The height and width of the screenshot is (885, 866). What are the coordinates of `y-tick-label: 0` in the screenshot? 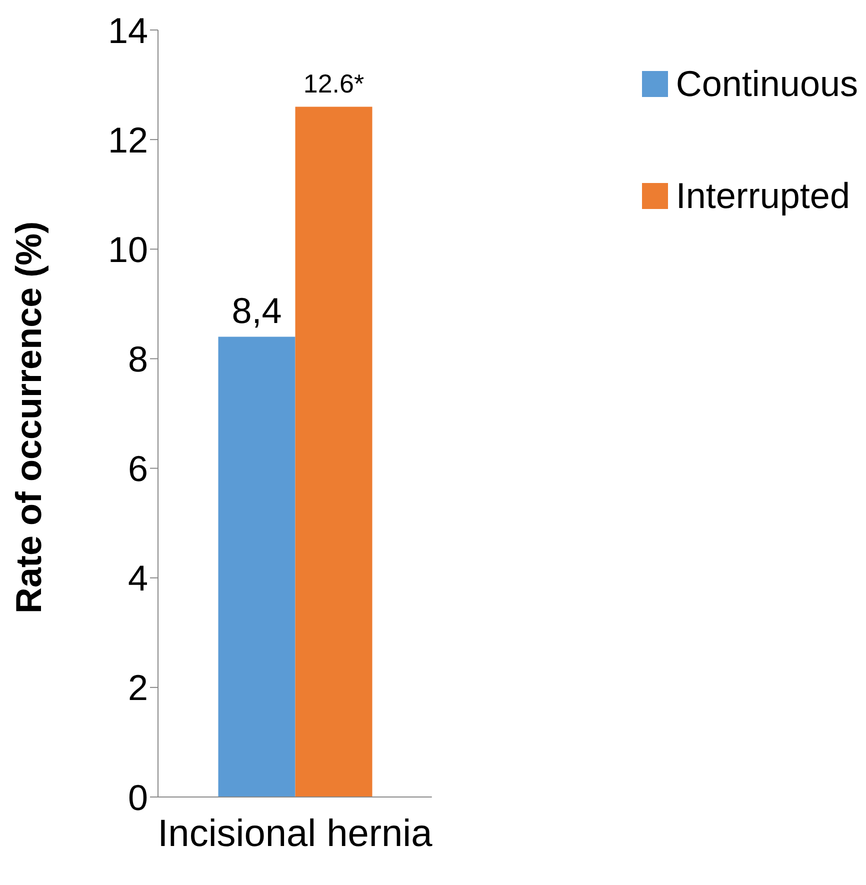 It's located at (138, 797).